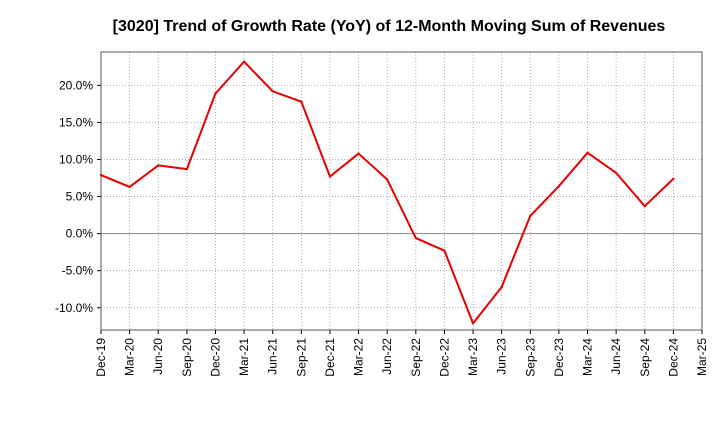  Describe the element at coordinates (645, 357) in the screenshot. I see `x-tick-label: Sep-24` at that location.